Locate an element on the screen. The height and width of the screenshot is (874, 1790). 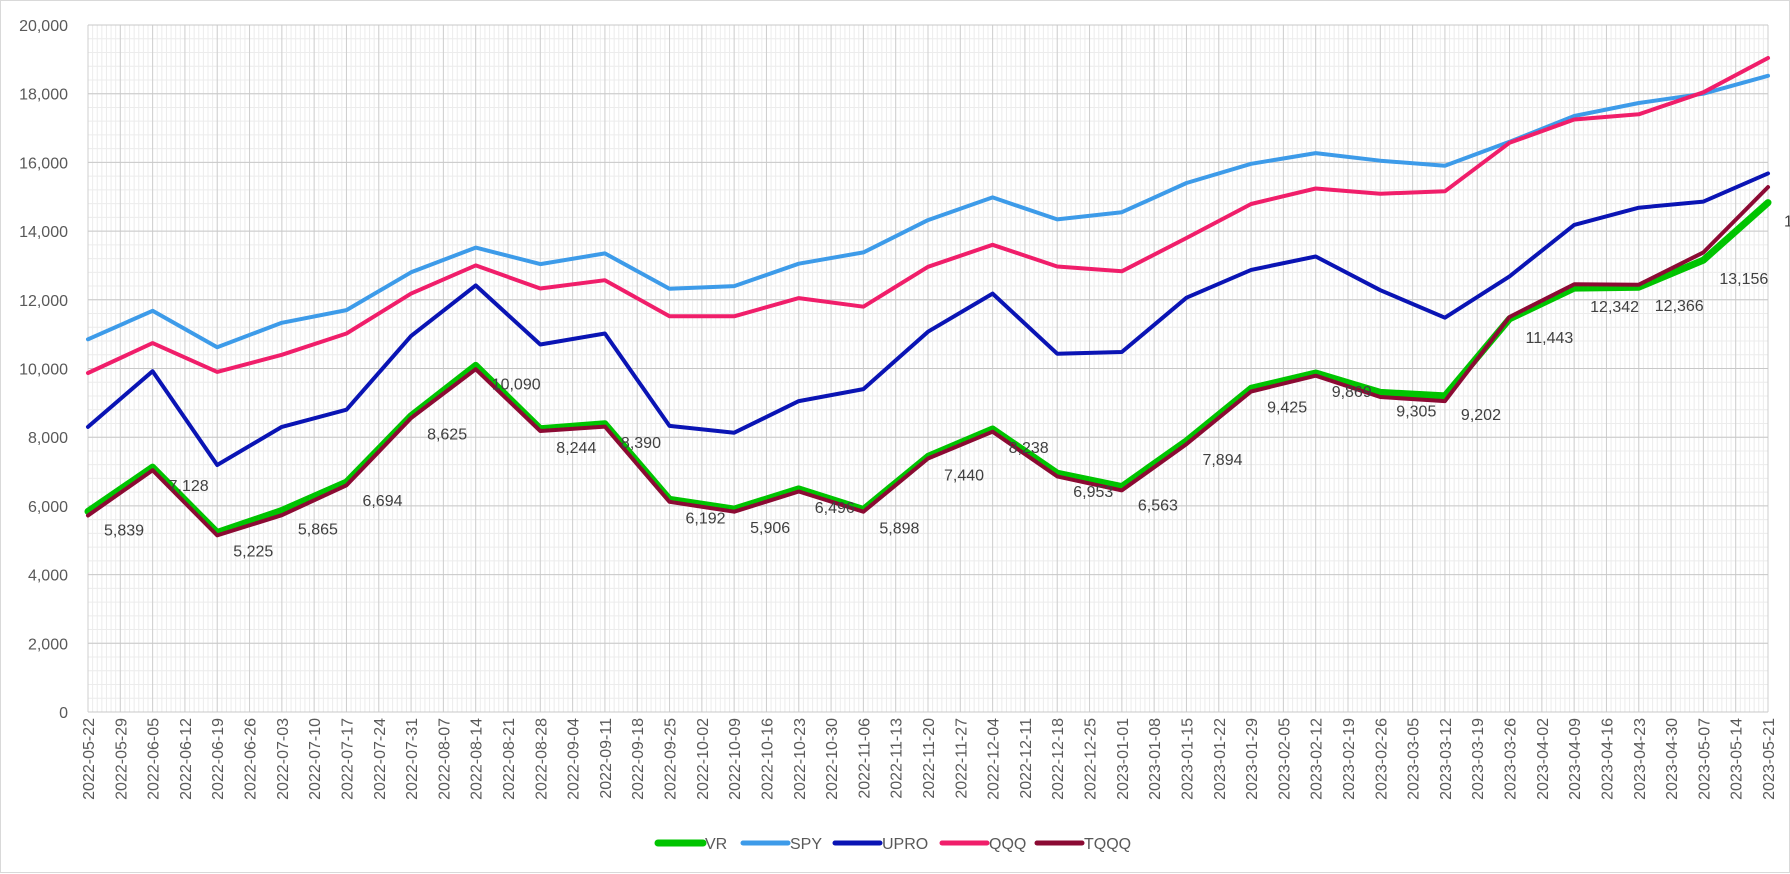
legend: VR SPY UPRO QQQ TQQQ is located at coordinates (892, 844).